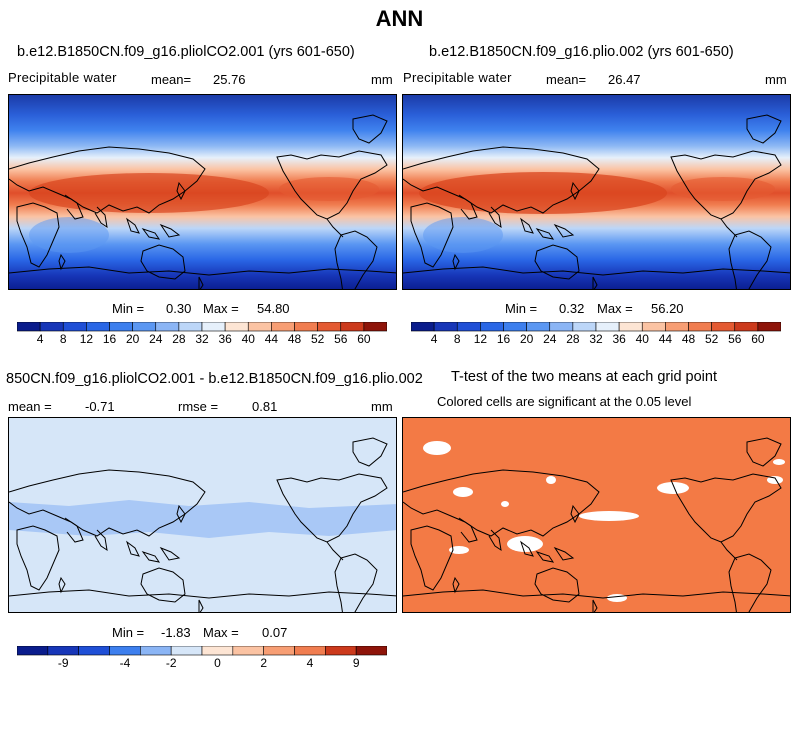 The image size is (799, 733). Describe the element at coordinates (399, 18) in the screenshot. I see `page-title: ANN` at that location.